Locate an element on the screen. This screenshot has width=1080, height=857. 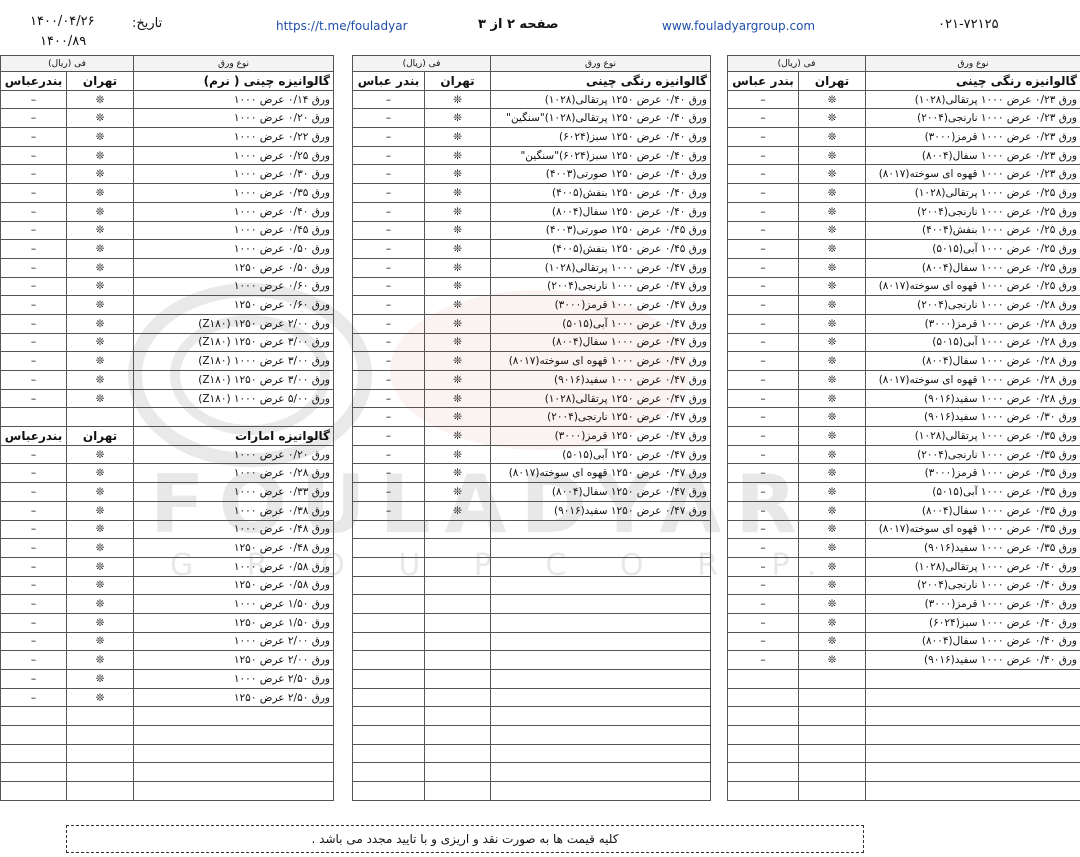
data-row: ورق ۰/۵۸ عرض ۱۰۰۰ ❊ – is located at coordinates (167, 566).